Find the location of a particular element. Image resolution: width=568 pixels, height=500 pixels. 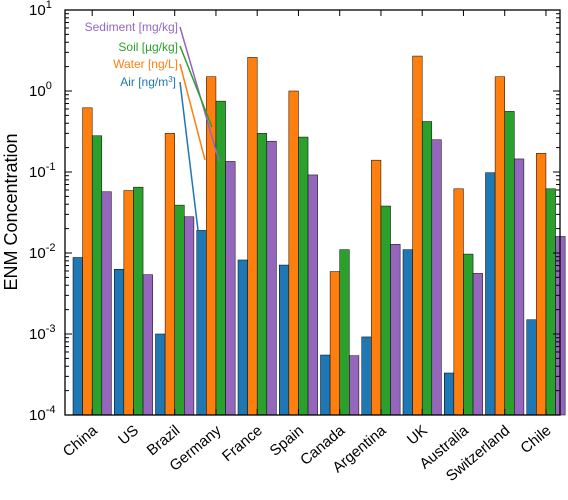

y-tick-label: 10¹ is located at coordinates (40, 9).